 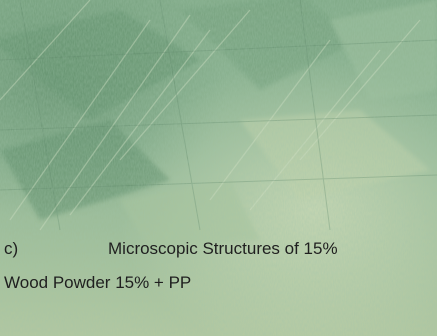 What do you see at coordinates (98, 282) in the screenshot?
I see `caption-line-2: Wood Powder 15% + PP` at bounding box center [98, 282].